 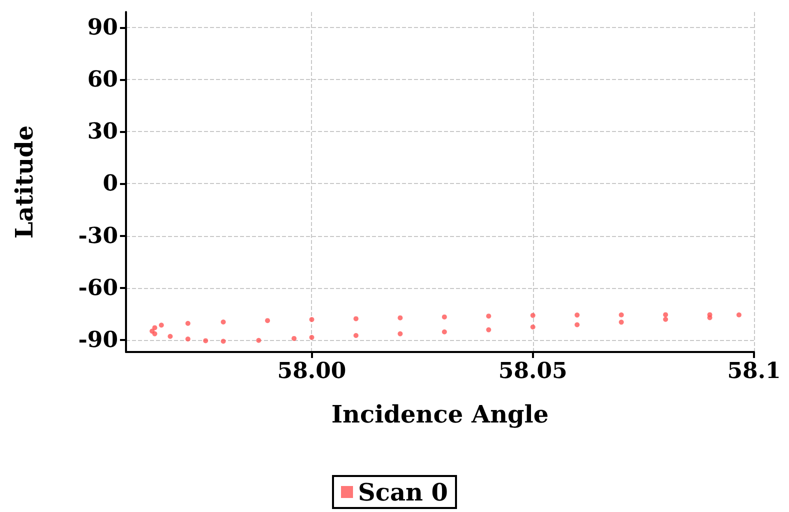 I want to click on x-axis-title: Incidence Angle, so click(x=440, y=414).